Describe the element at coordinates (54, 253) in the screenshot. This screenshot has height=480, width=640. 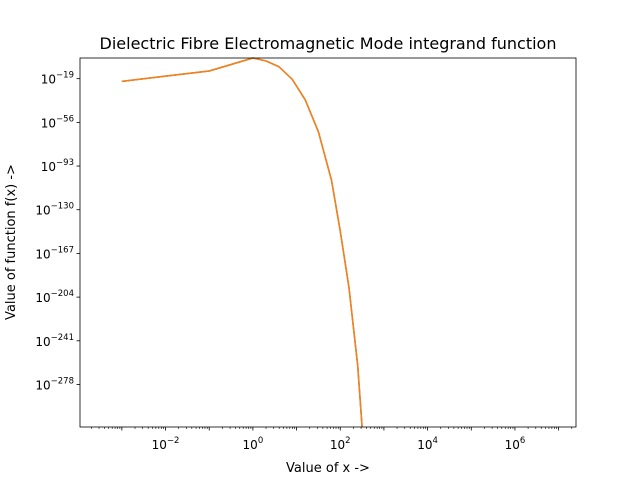
I see `y-tick-label: 10−167` at that location.